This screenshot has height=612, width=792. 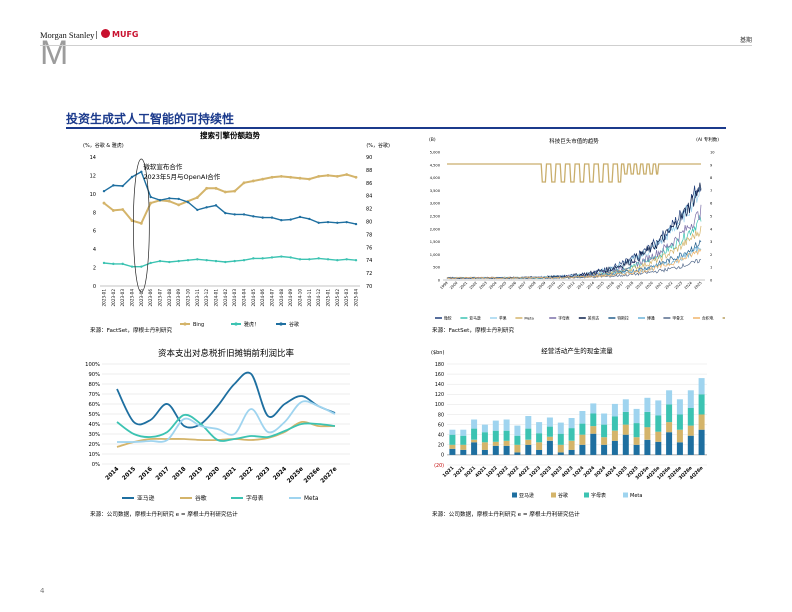 I want to click on chart3-legend-label: Meta, so click(x=311, y=499).